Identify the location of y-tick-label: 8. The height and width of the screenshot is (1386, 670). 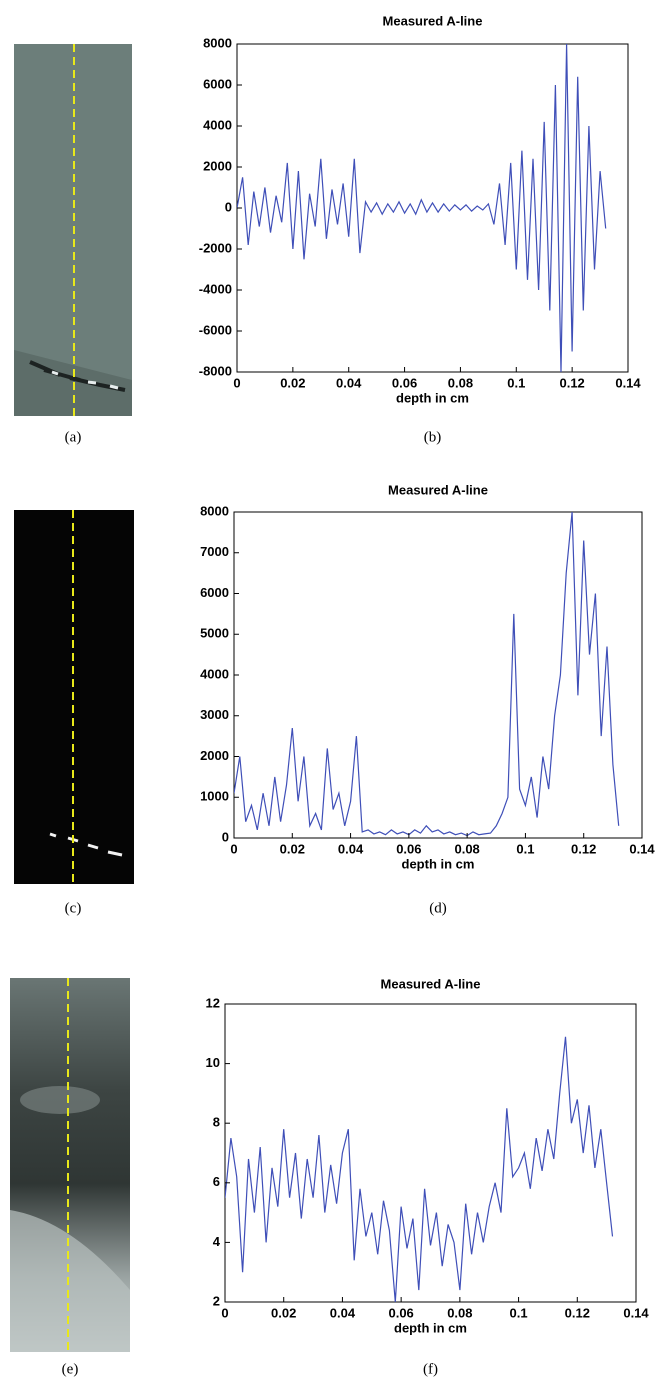
(216, 1122).